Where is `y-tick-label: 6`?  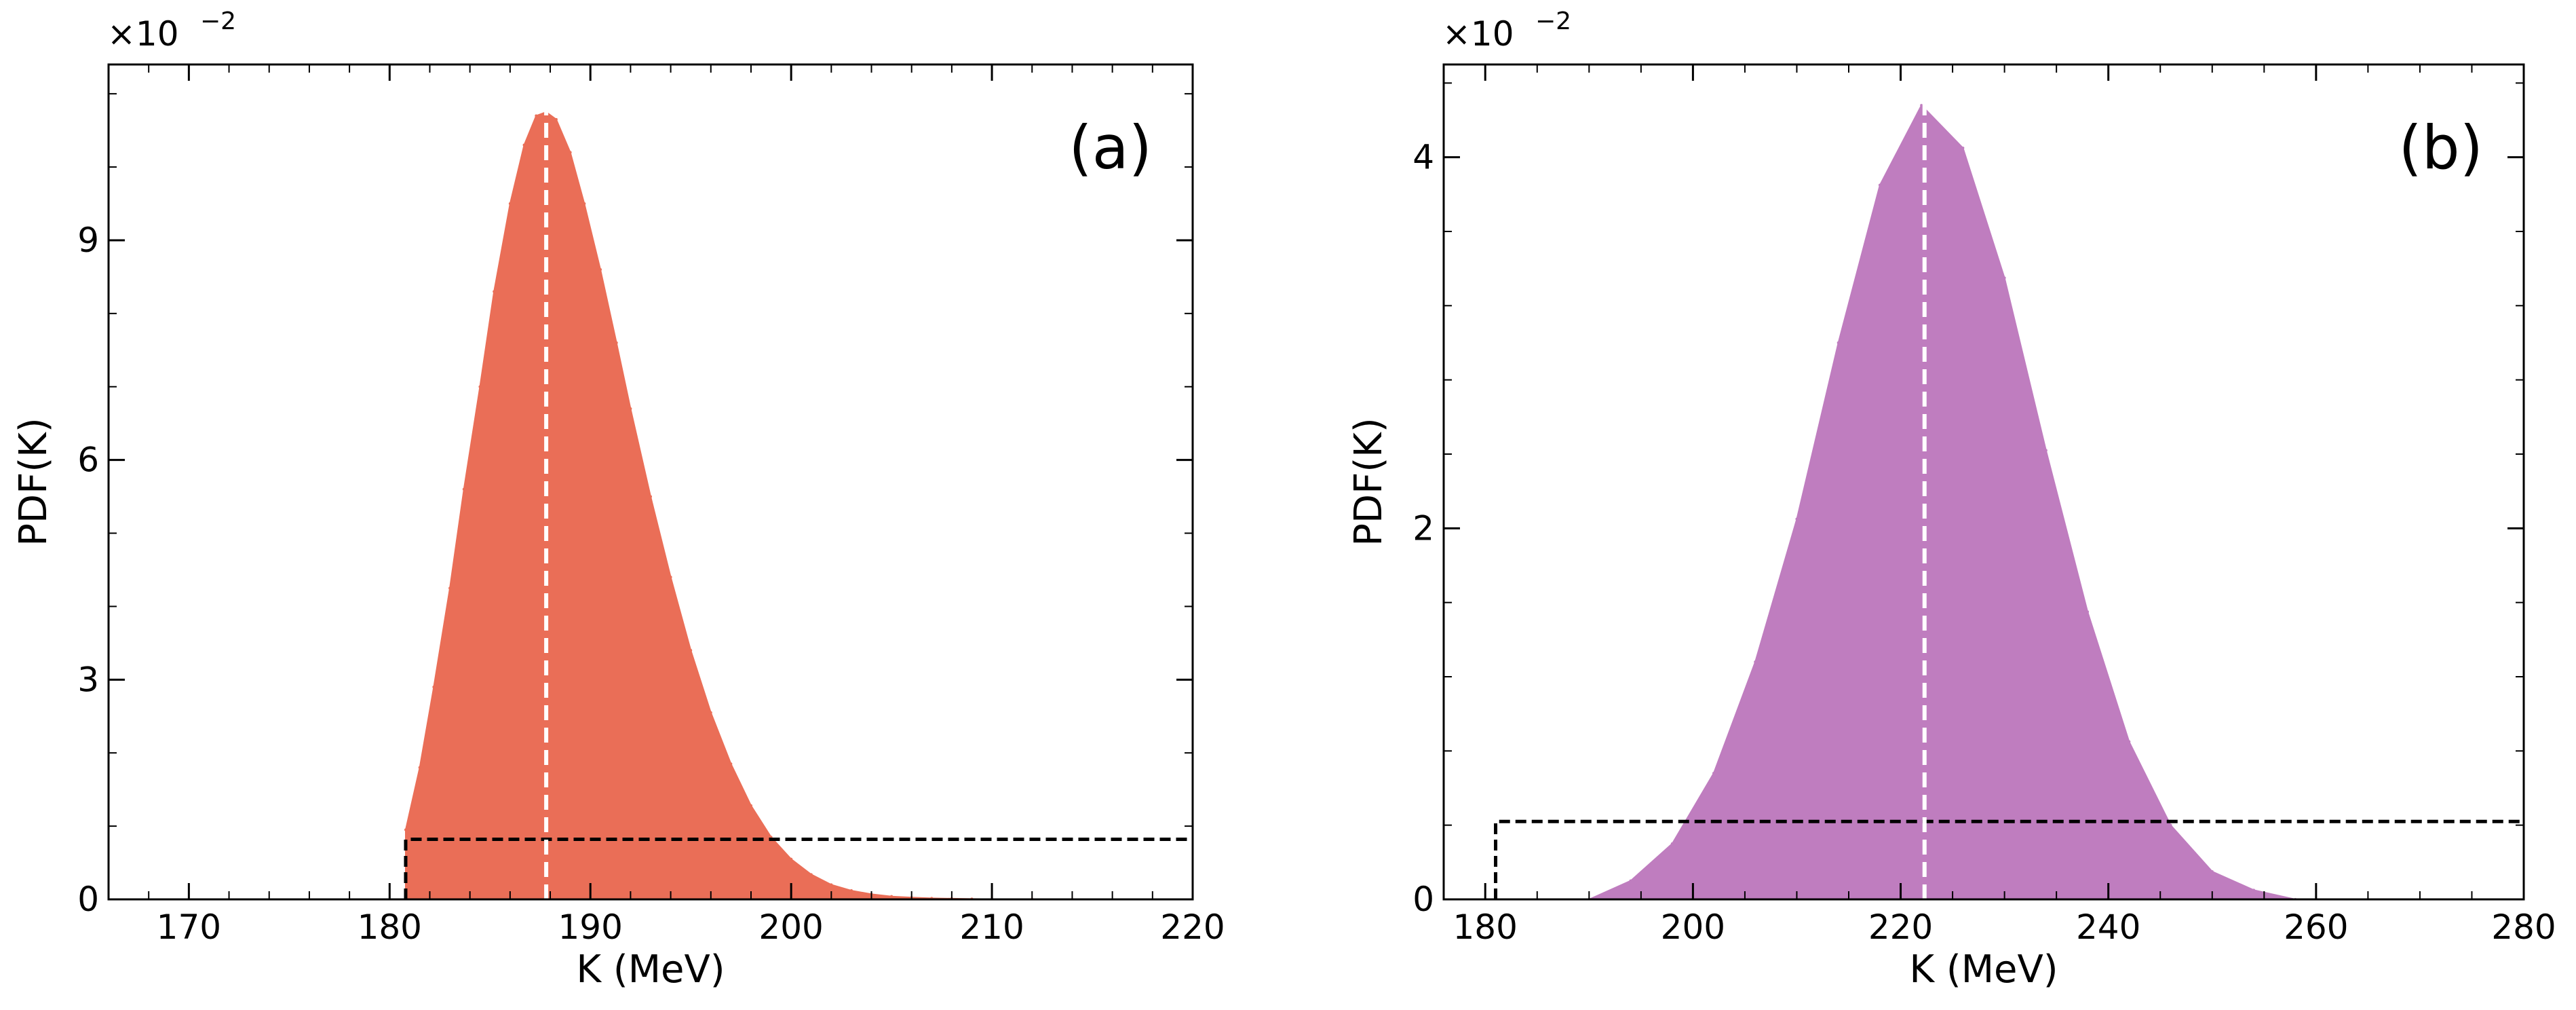 y-tick-label: 6 is located at coordinates (88, 460).